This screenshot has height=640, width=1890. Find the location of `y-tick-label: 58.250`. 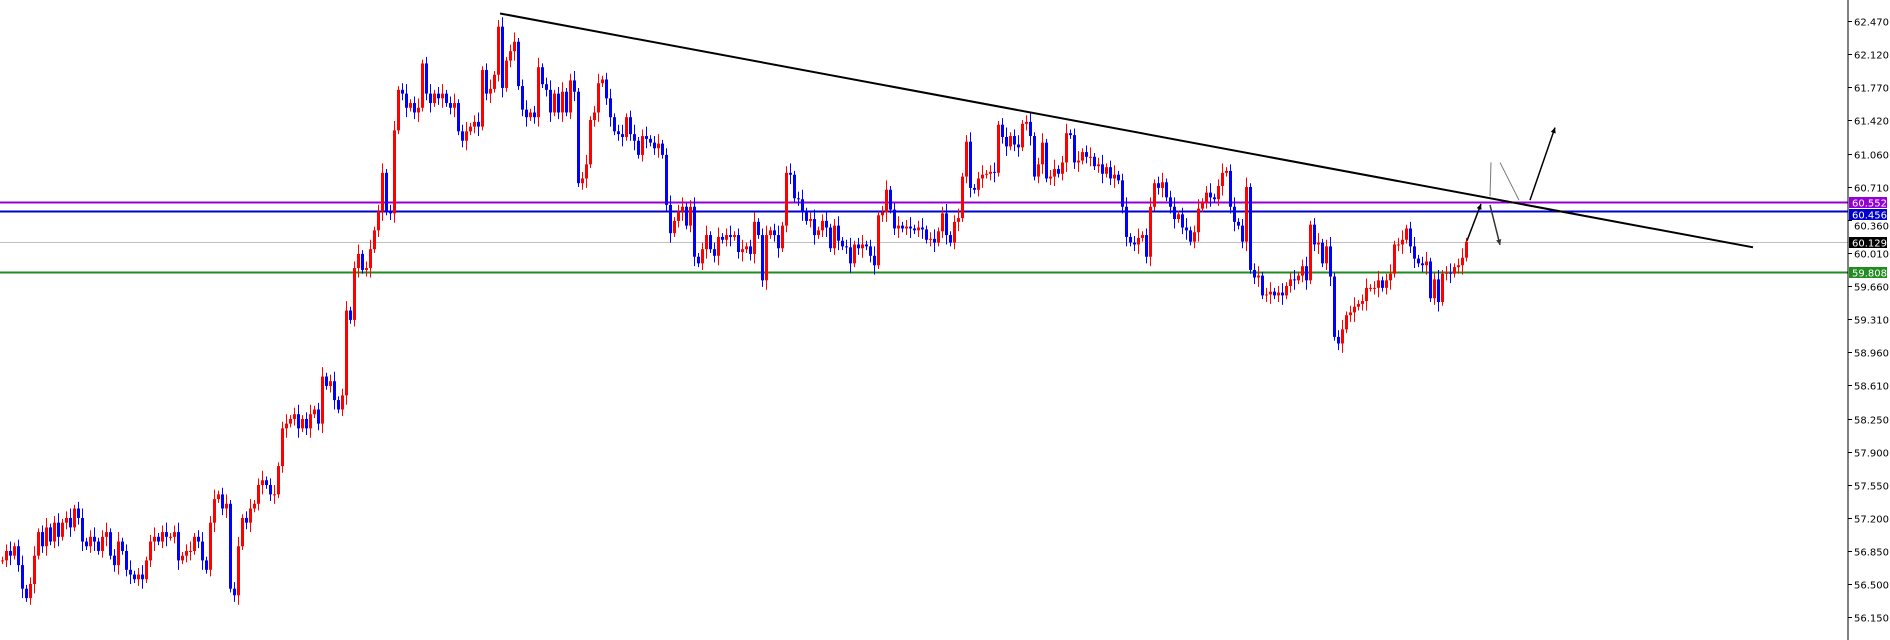

y-tick-label: 58.250 is located at coordinates (1871, 421).